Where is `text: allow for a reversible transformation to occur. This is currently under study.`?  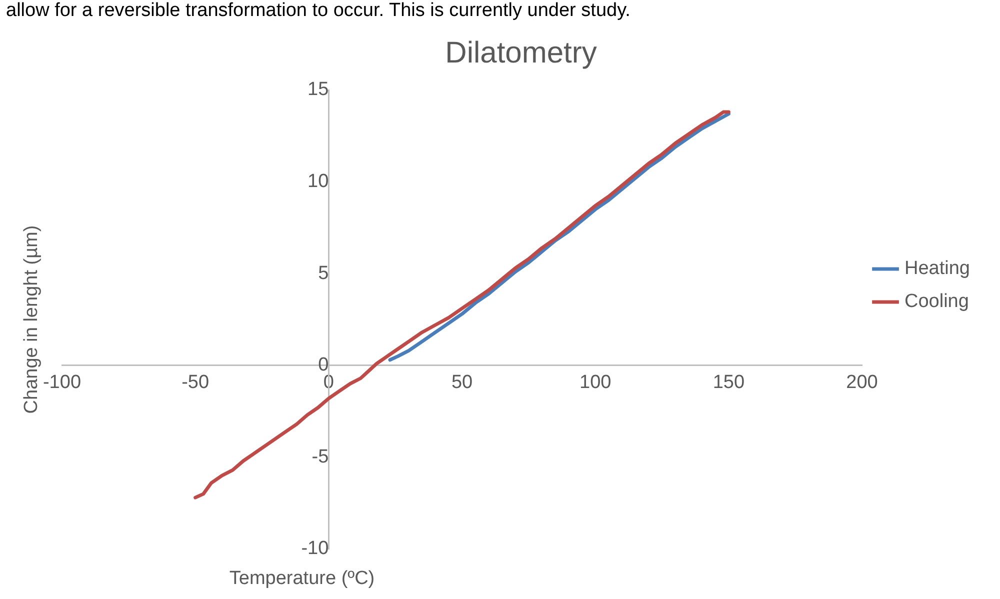
text: allow for a reversible transformation to occur. This is currently under study. is located at coordinates (318, 11).